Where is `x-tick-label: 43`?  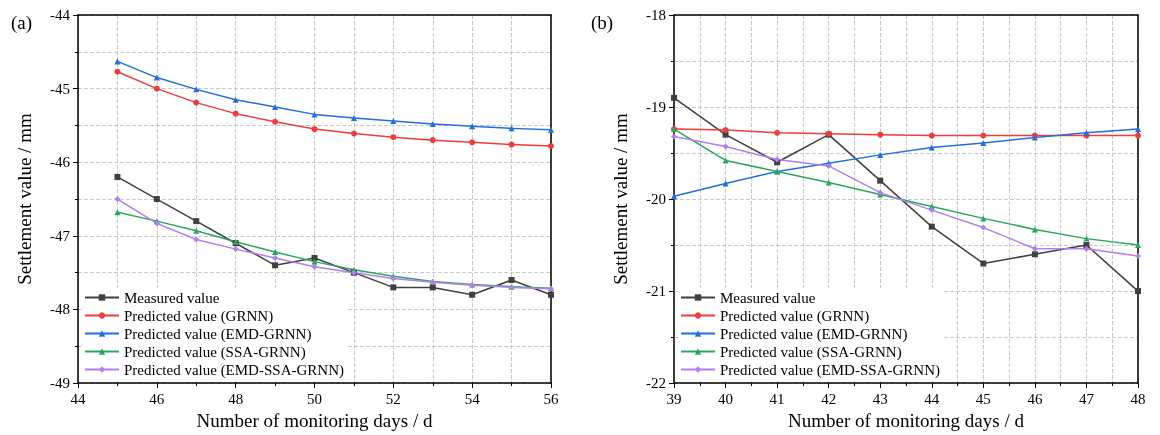
x-tick-label: 43 is located at coordinates (880, 398).